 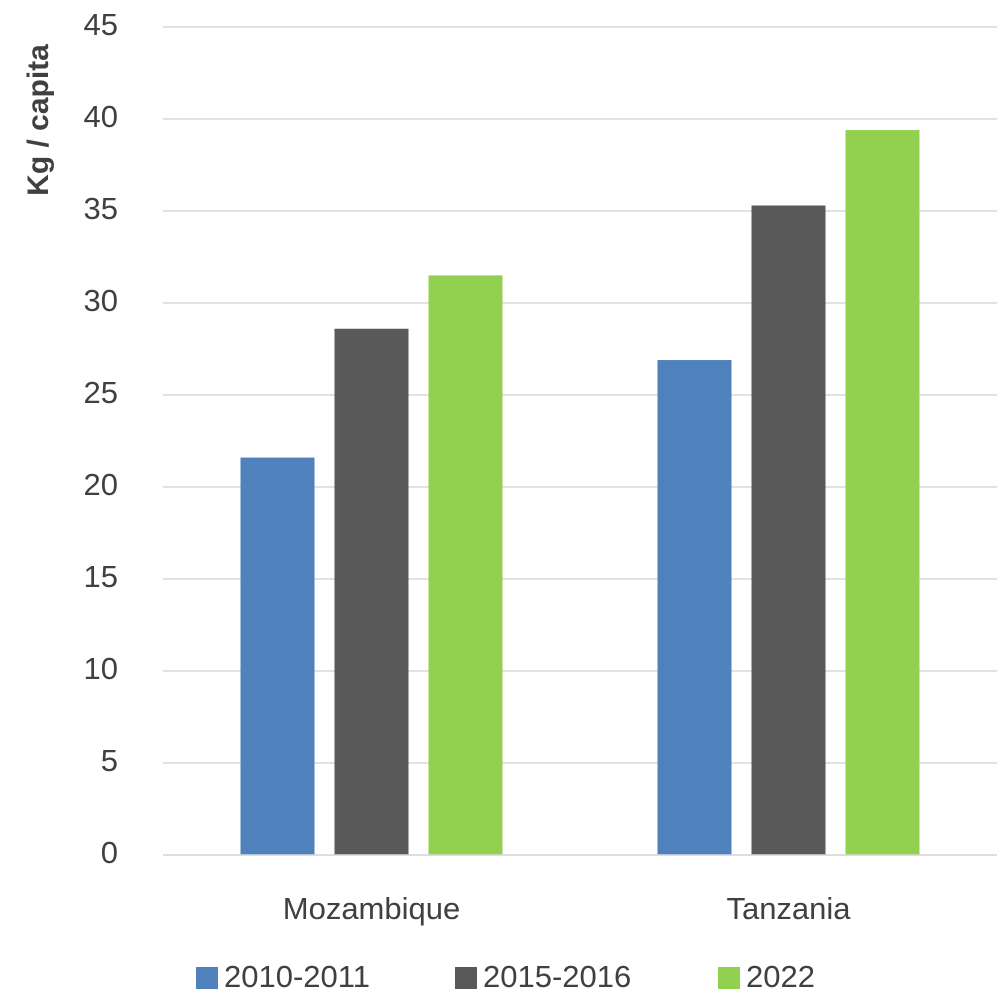 I want to click on legend-label: 2015-2016, so click(x=557, y=976).